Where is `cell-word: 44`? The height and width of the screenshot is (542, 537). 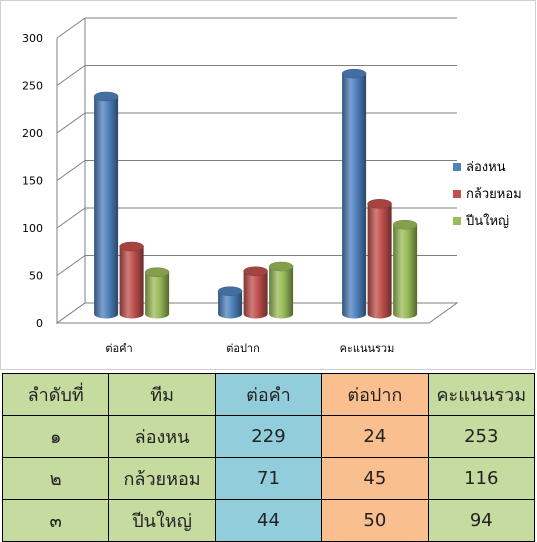
cell-word: 44 is located at coordinates (268, 520).